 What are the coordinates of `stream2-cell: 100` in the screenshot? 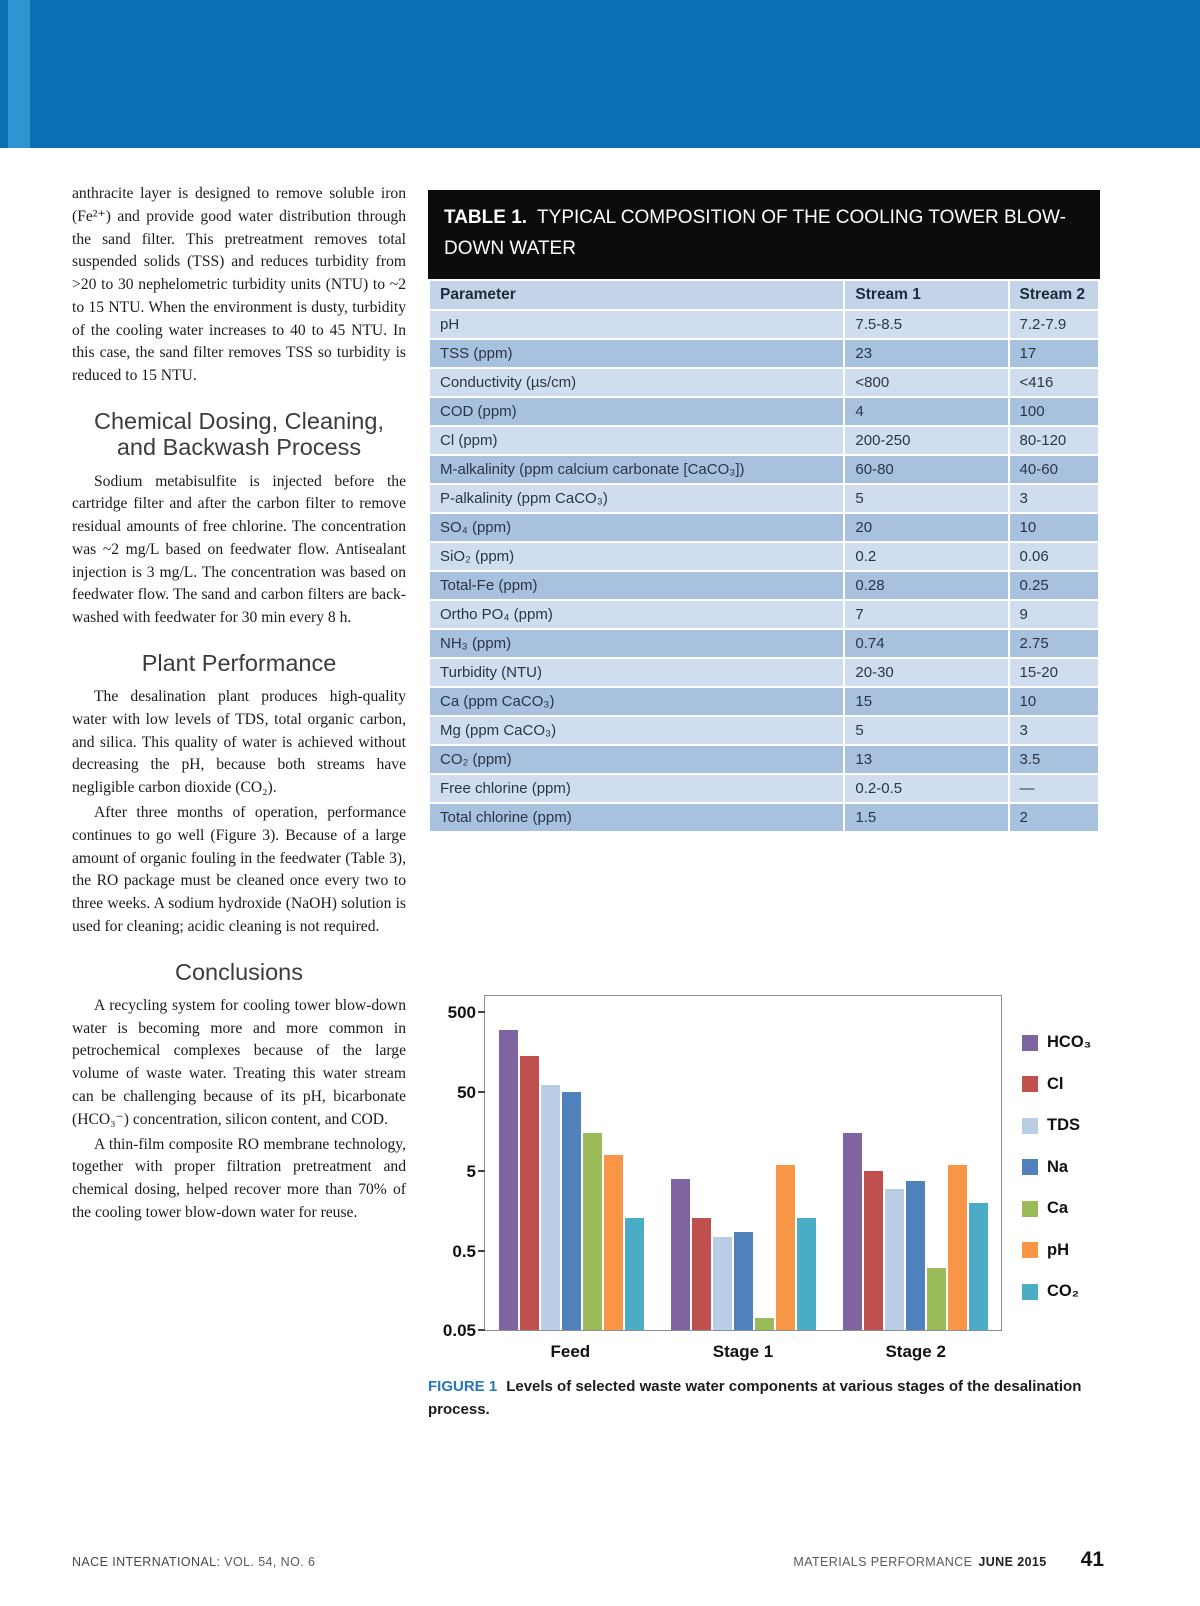 It's located at (1054, 411).